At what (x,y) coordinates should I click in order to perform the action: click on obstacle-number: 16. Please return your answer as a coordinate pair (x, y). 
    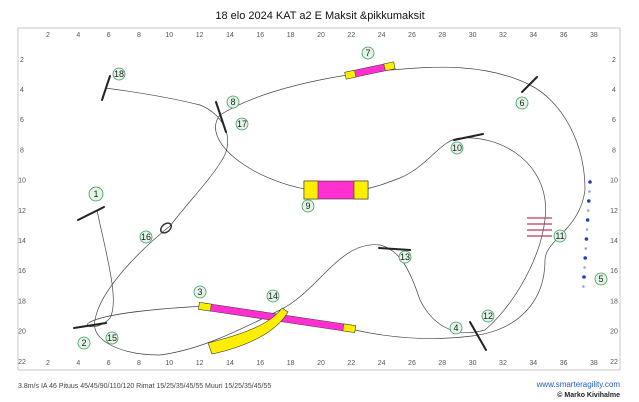
    Looking at the image, I should click on (146, 237).